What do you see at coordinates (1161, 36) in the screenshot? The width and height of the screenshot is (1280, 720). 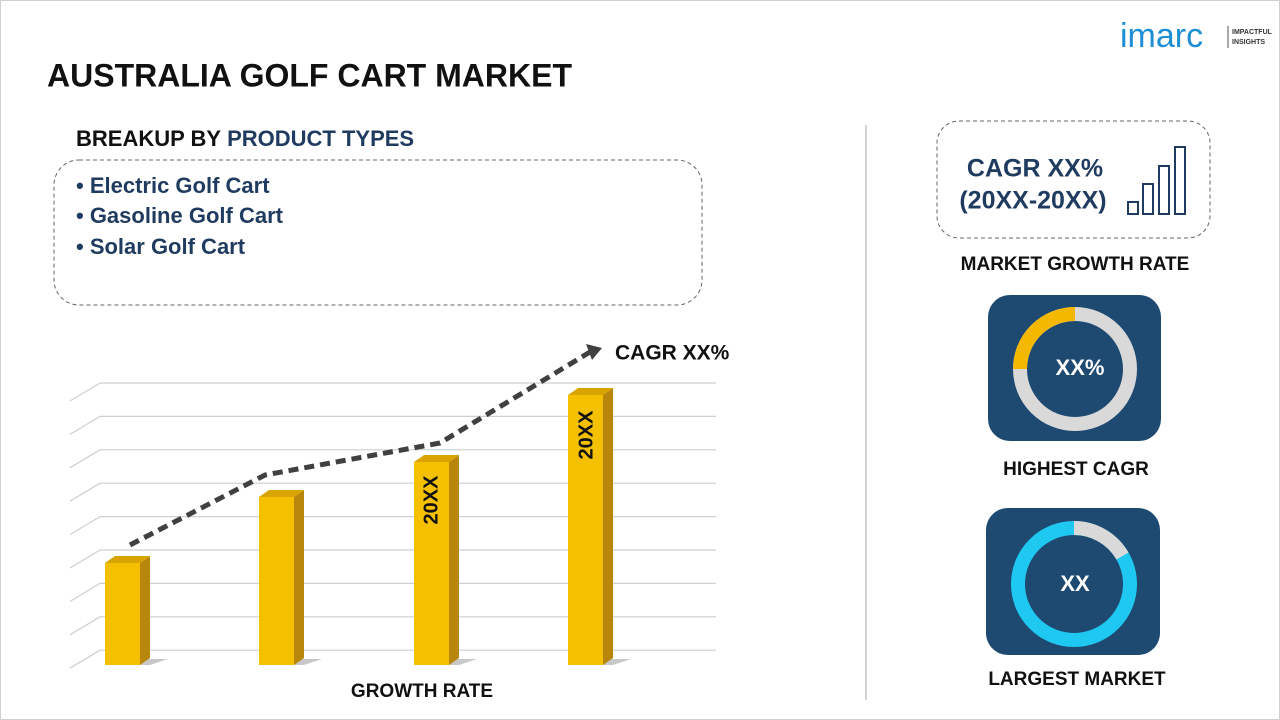 I see `logo-name: imarc` at bounding box center [1161, 36].